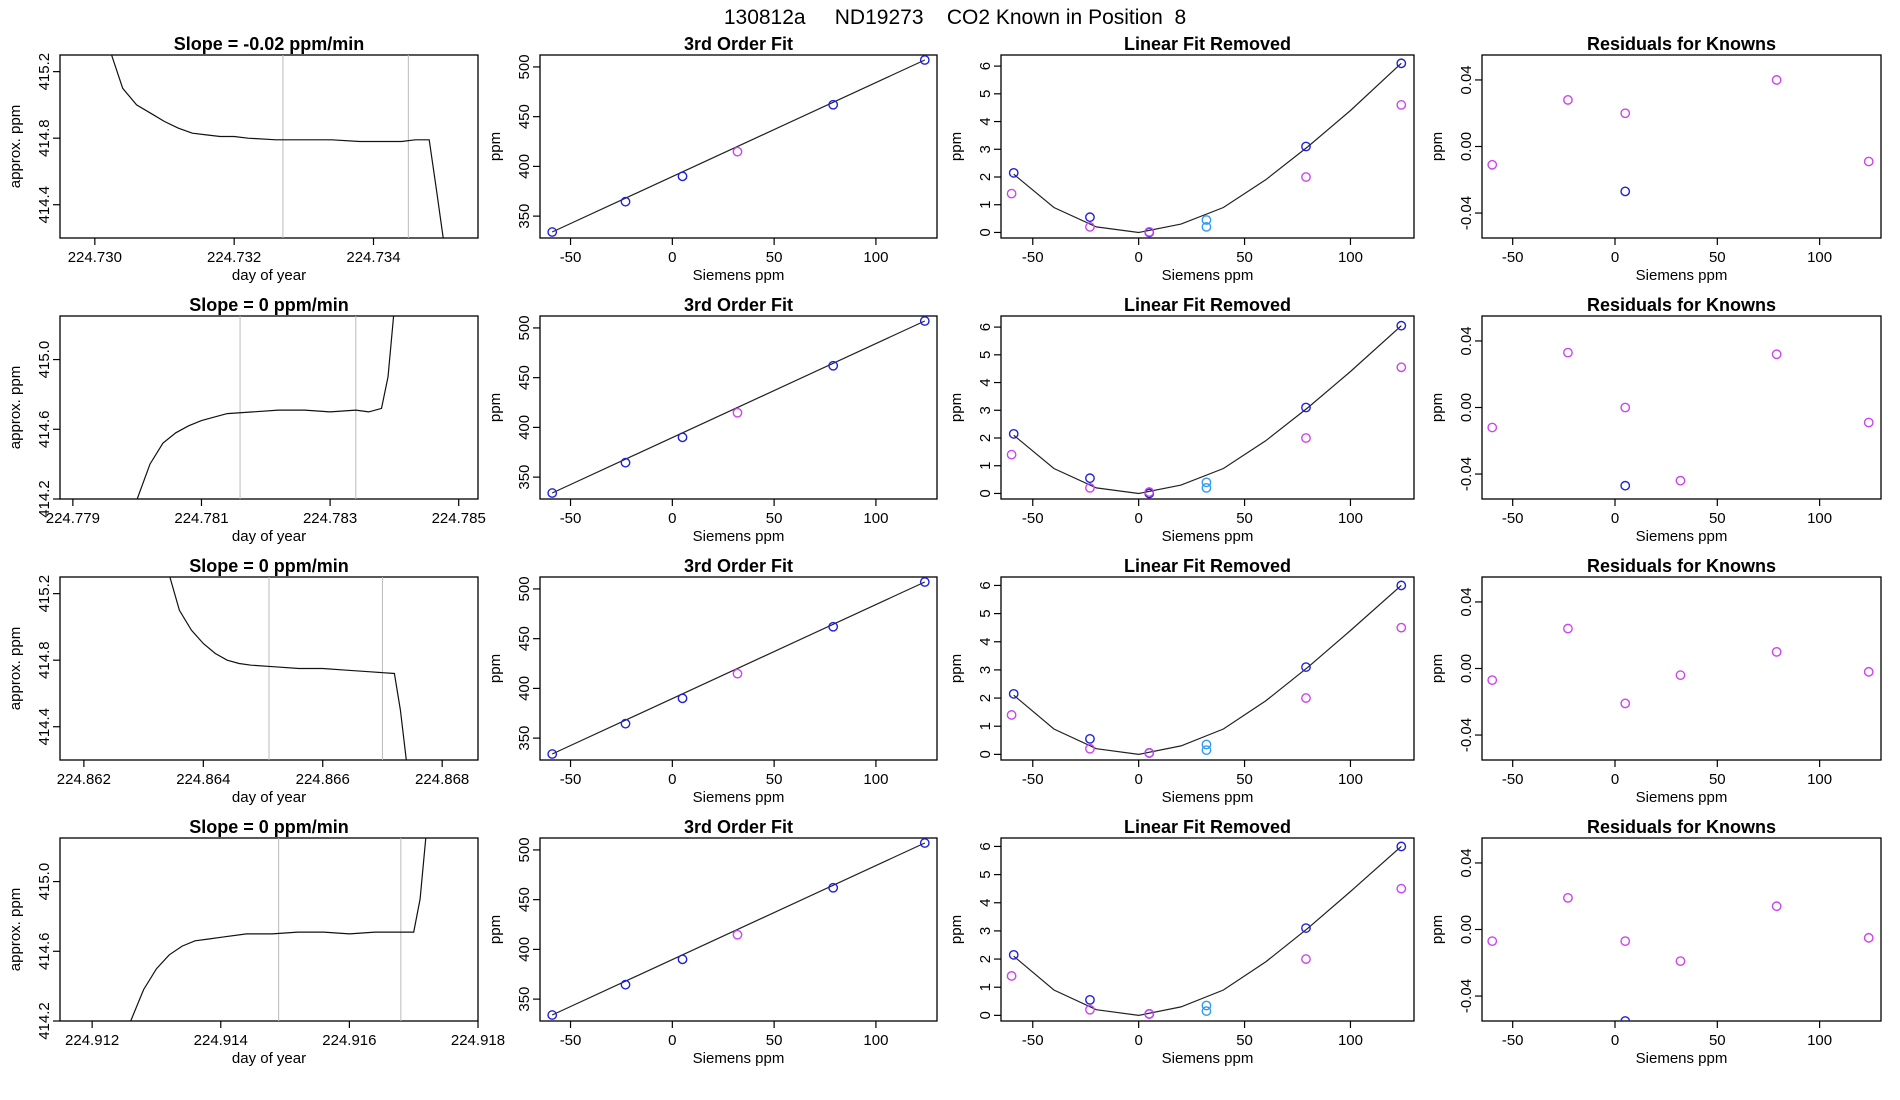 This screenshot has width=1900, height=1100. What do you see at coordinates (1207, 44) in the screenshot?
I see `panel-title: Linear Fit Removed` at bounding box center [1207, 44].